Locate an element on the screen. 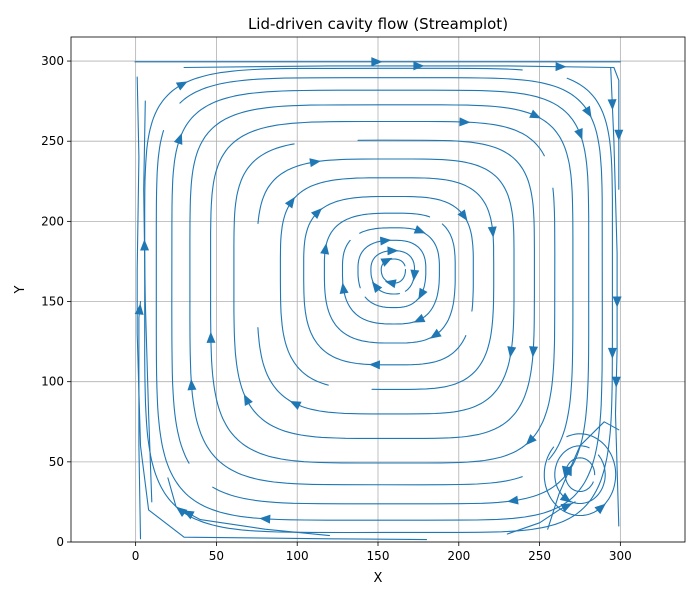  y-tick-label: 200 is located at coordinates (52, 221).